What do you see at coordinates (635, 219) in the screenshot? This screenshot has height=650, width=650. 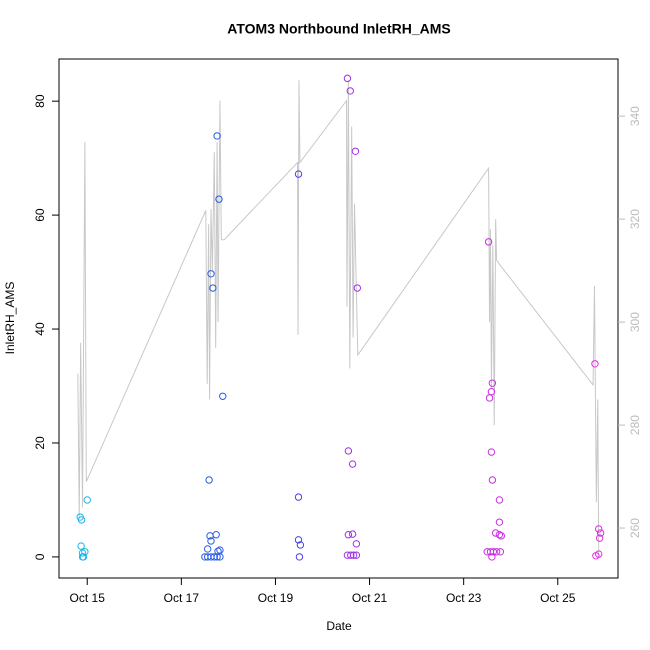 I see `y2-tick-label: 320` at bounding box center [635, 219].